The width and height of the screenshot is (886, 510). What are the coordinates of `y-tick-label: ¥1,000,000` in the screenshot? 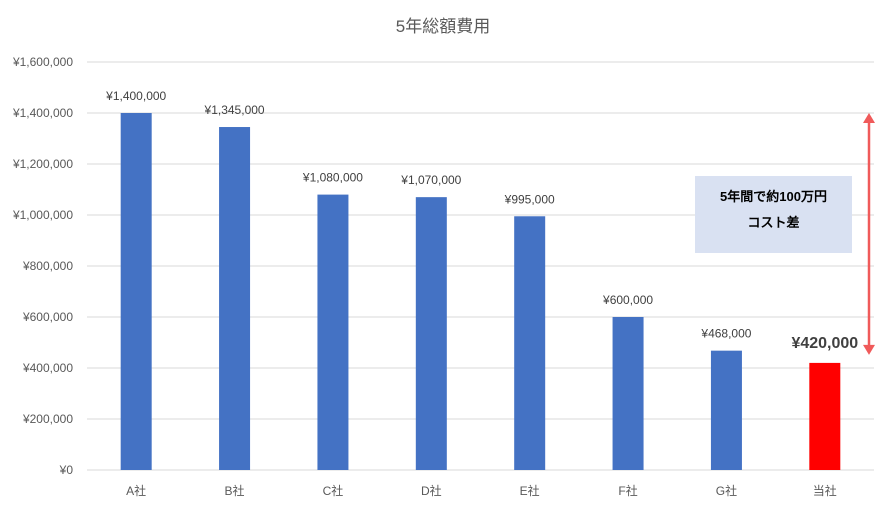 It's located at (42, 215).